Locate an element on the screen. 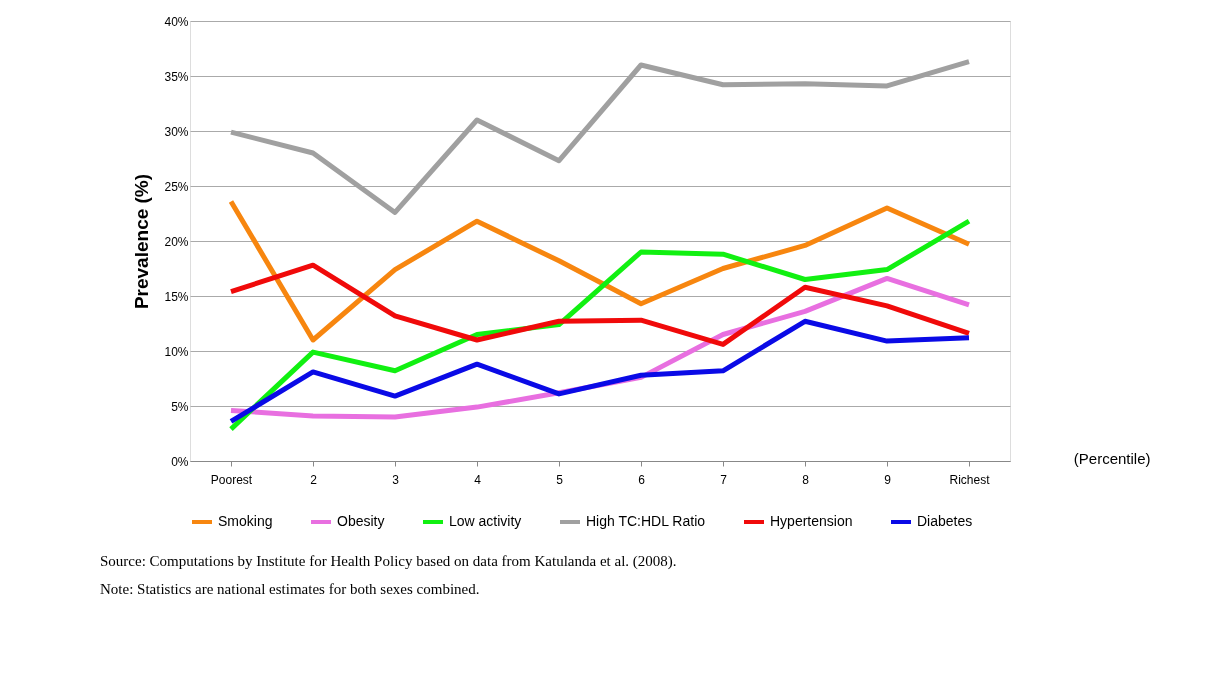 This screenshot has height=689, width=1232. legend-label: Diabetes is located at coordinates (945, 521).